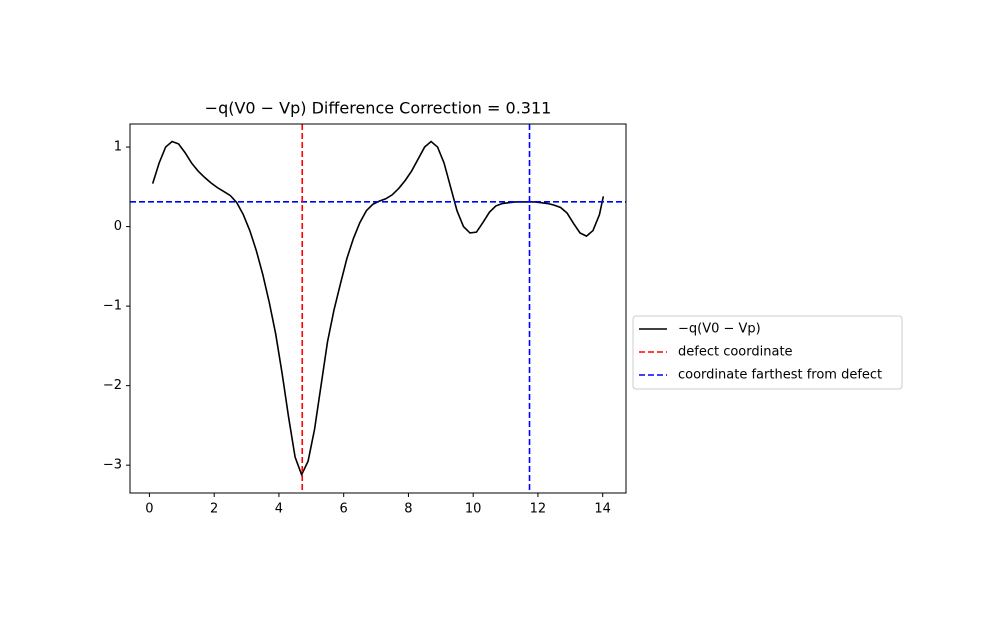  Describe the element at coordinates (344, 509) in the screenshot. I see `x-tick-label: 6` at that location.